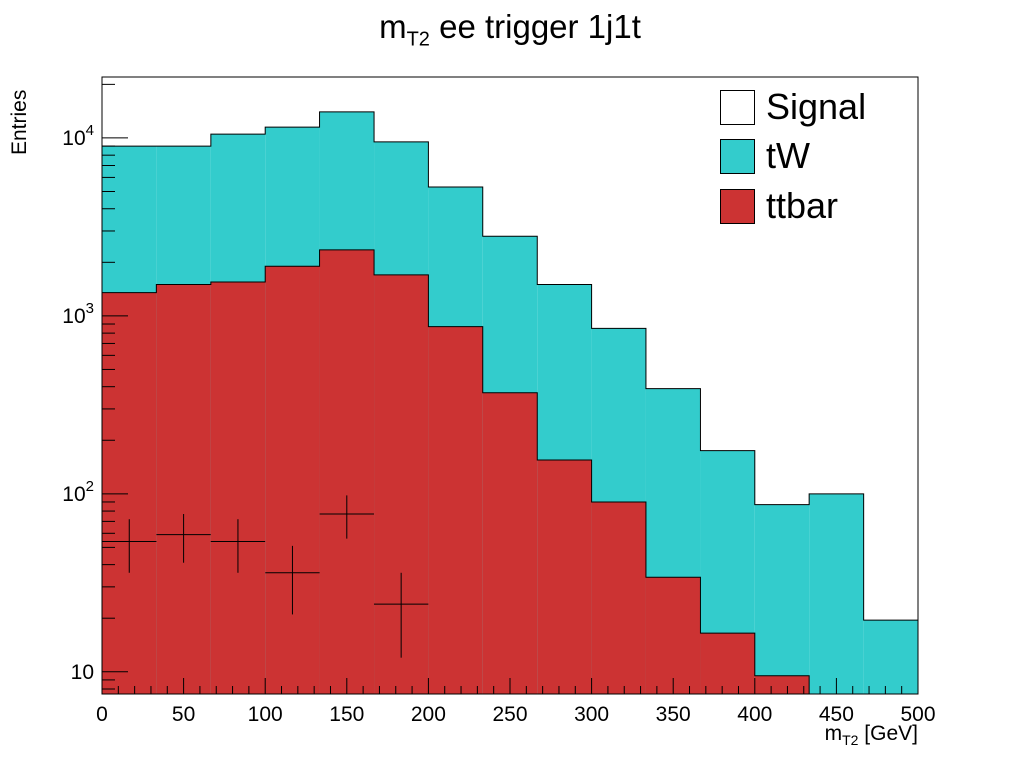 This screenshot has height=772, width=1020. Describe the element at coordinates (510, 29) in the screenshot. I see `chart-title: mT2 ee trigger 1j1t` at that location.